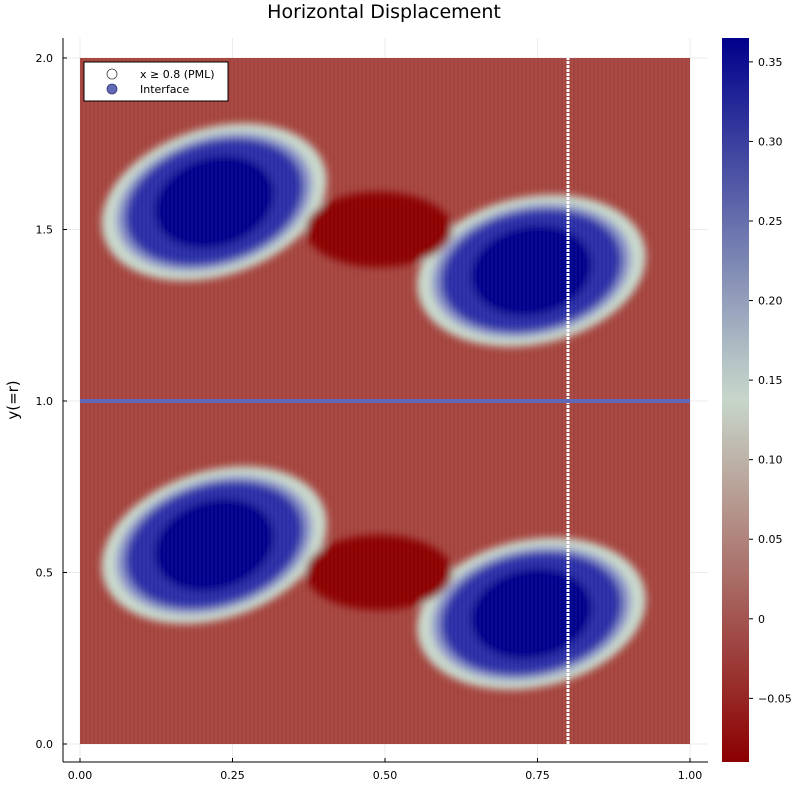  I want to click on colorbar: −0.05 0 0.05 0.10 0.15 0.20 0.25 0.30 0.35, so click(757, 400).